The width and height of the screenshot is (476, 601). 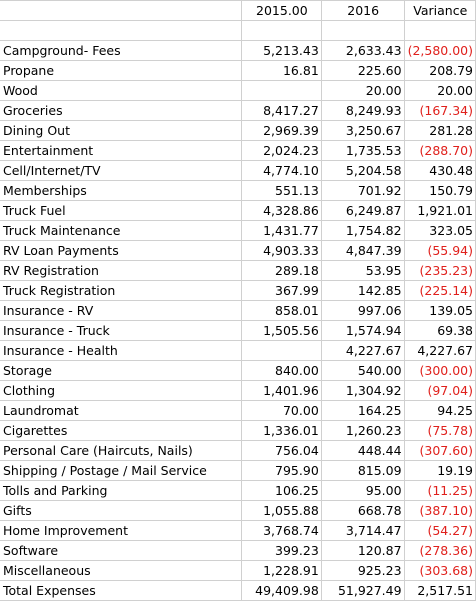 I want to click on category-cell: RV Loan Payments, so click(x=121, y=250).